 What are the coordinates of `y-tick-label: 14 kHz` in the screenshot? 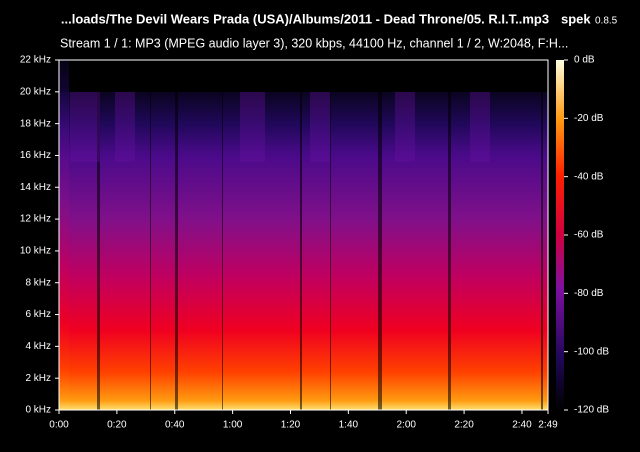 It's located at (35, 187).